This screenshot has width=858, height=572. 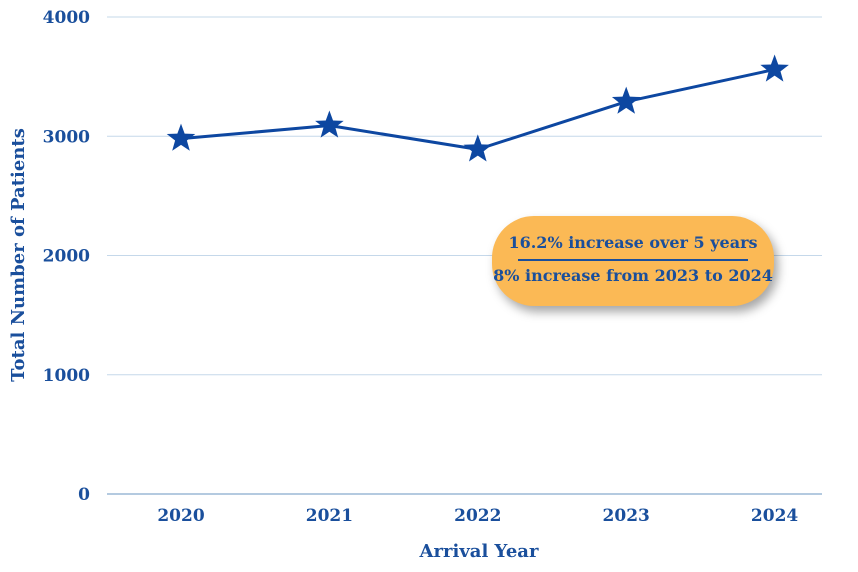 I want to click on y-axis-title: Total Number of Patients, so click(x=18, y=255).